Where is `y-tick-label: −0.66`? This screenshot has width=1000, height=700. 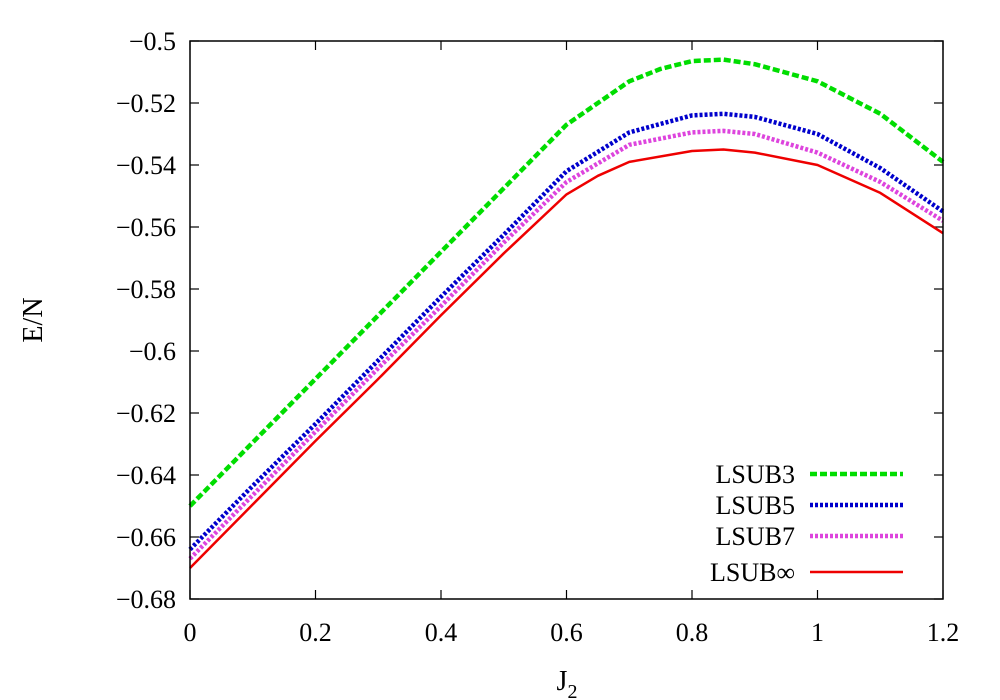 y-tick-label: −0.66 is located at coordinates (146, 537).